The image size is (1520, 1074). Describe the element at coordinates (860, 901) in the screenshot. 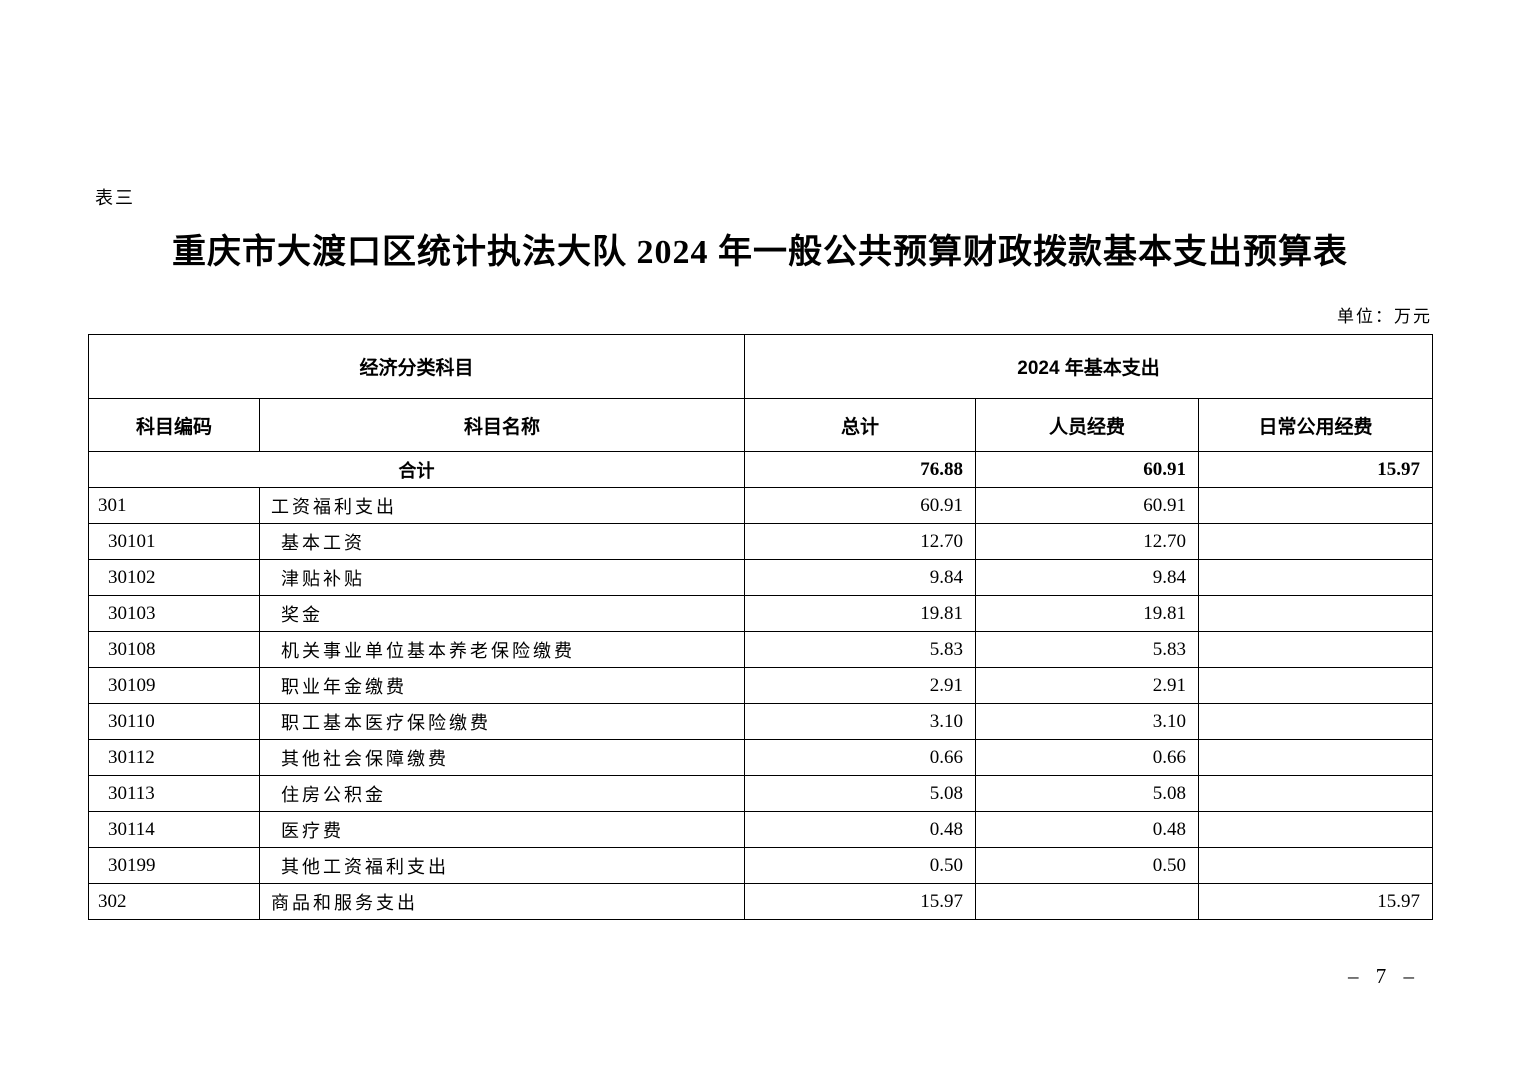

I see `cell-total: 15.97` at that location.